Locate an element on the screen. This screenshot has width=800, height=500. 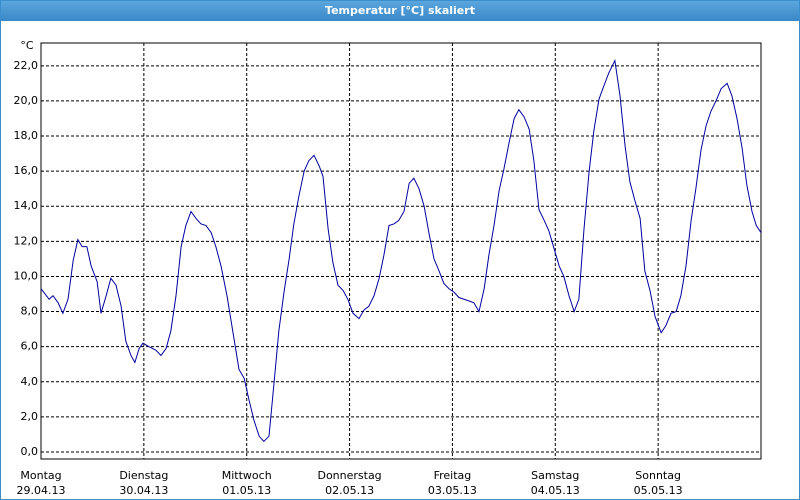
x-tick-label: Mittwoch is located at coordinates (247, 475).